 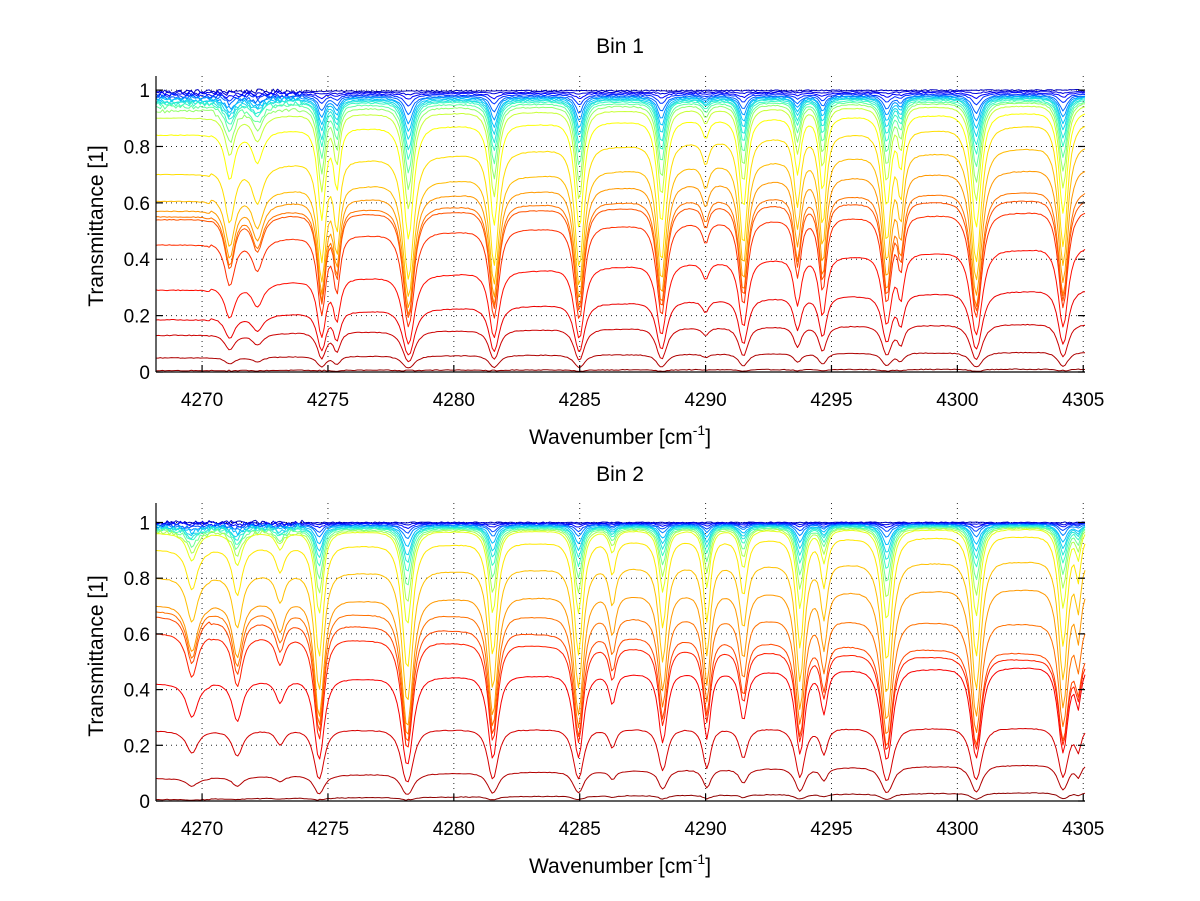 What do you see at coordinates (620, 474) in the screenshot?
I see `panel-title: Bin 2` at bounding box center [620, 474].